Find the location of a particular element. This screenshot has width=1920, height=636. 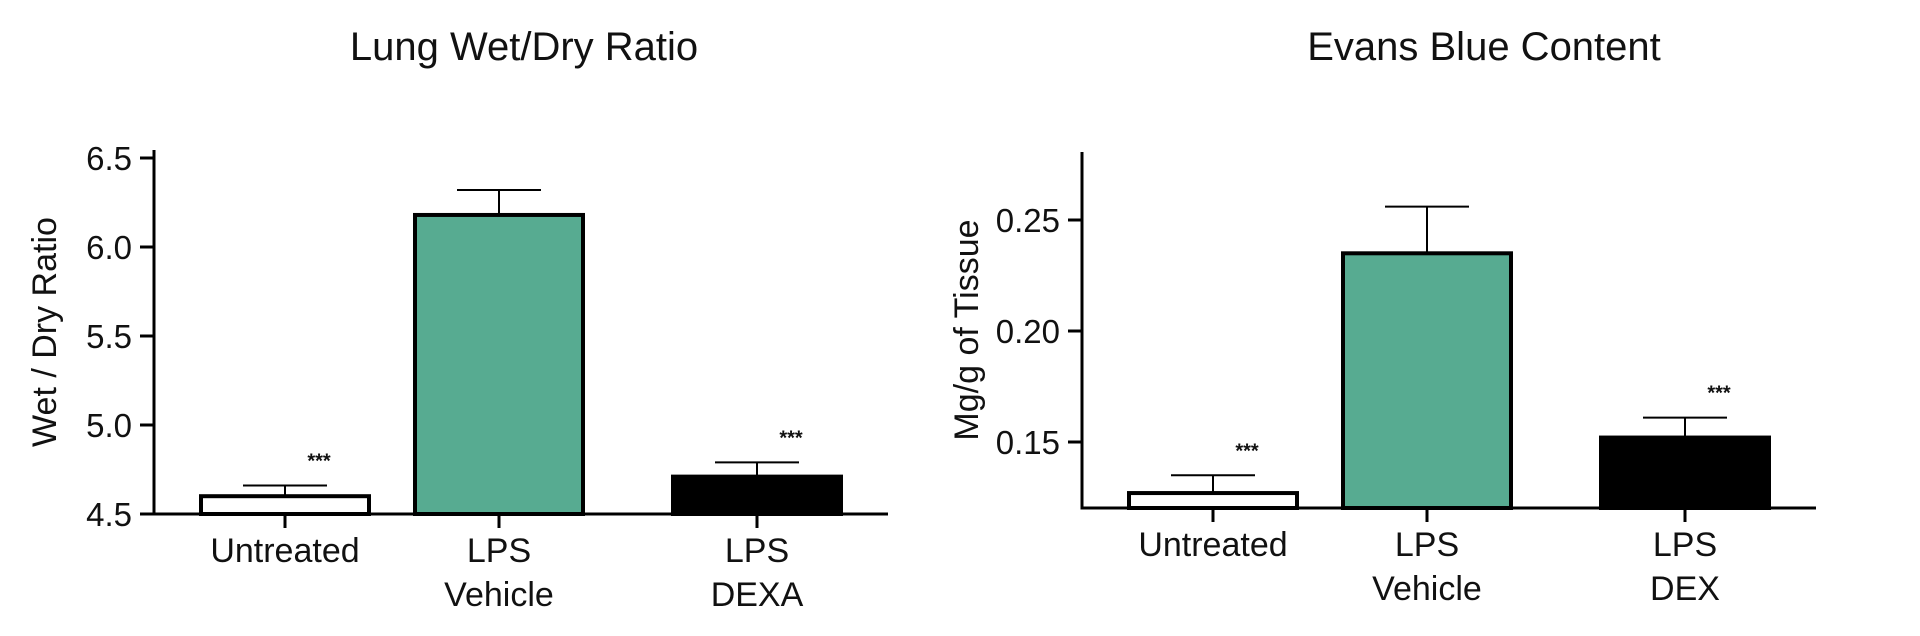

y-tick-label: 0.25 is located at coordinates (1028, 220).